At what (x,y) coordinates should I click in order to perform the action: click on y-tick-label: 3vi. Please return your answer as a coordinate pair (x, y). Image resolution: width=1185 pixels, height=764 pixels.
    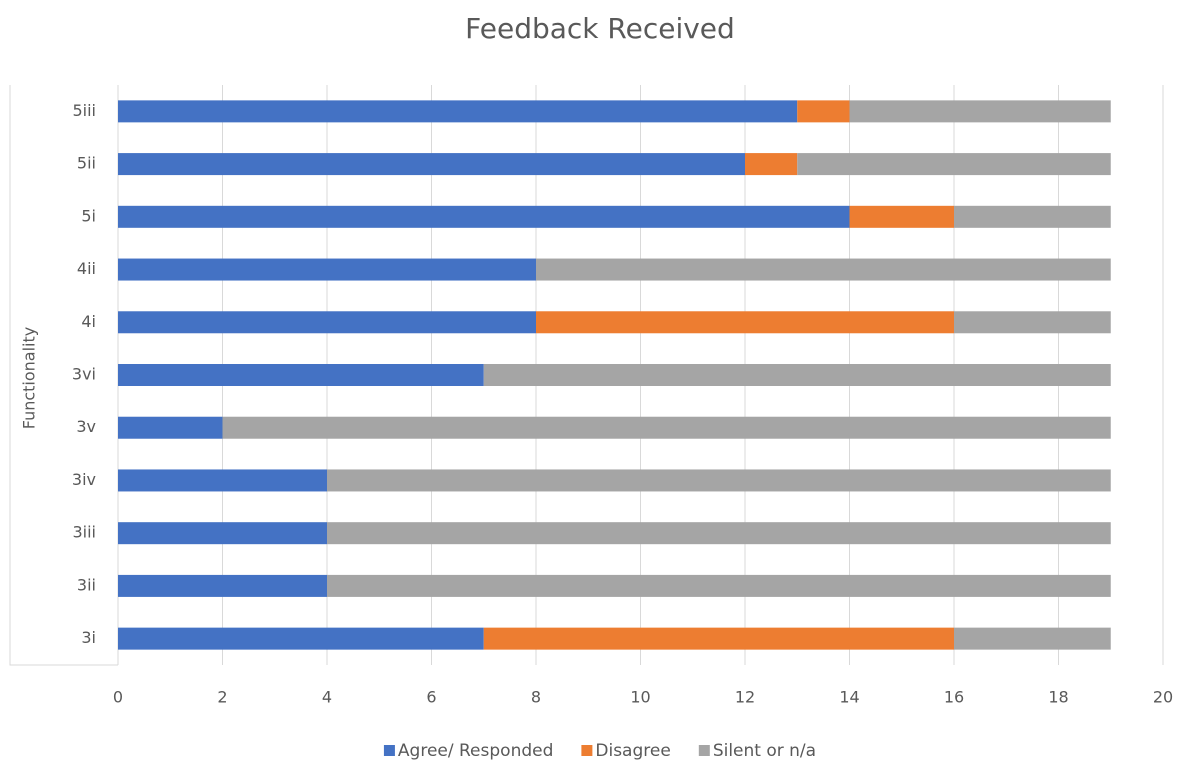
    Looking at the image, I should click on (84, 374).